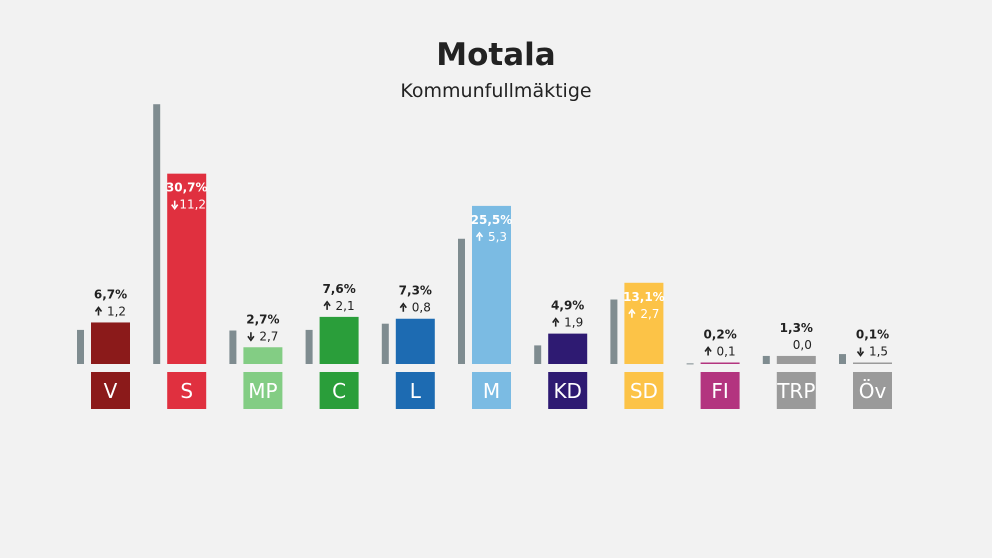 Image resolution: width=992 pixels, height=558 pixels. What do you see at coordinates (309, 346) in the screenshot?
I see `previous-bar-c` at bounding box center [309, 346].